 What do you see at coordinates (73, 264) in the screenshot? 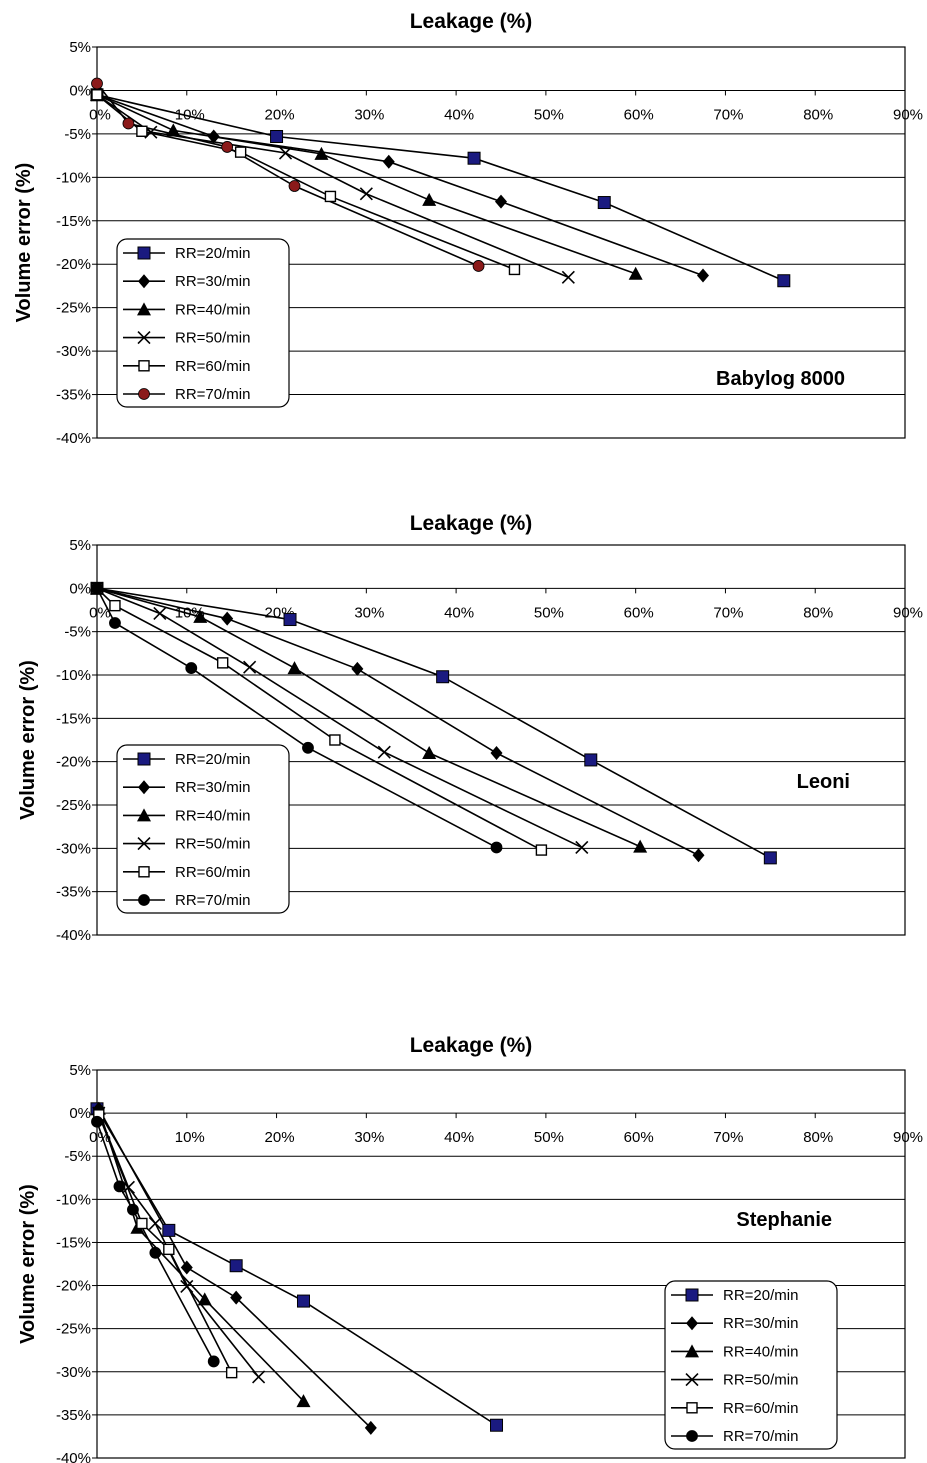
I see `y-tick-label: -20%` at bounding box center [73, 264].